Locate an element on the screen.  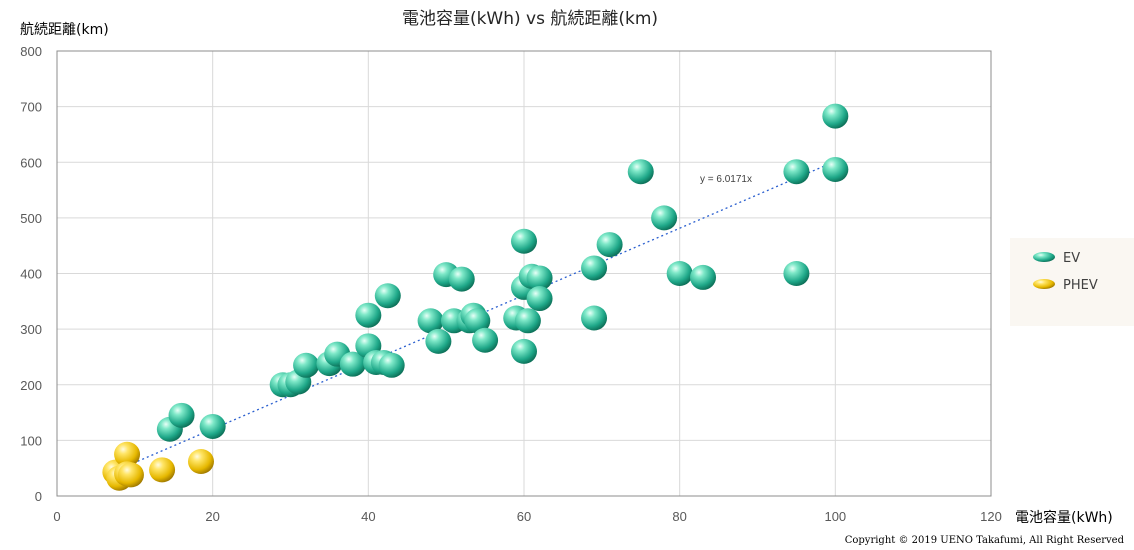
x-tick-label: 20 is located at coordinates (212, 516).